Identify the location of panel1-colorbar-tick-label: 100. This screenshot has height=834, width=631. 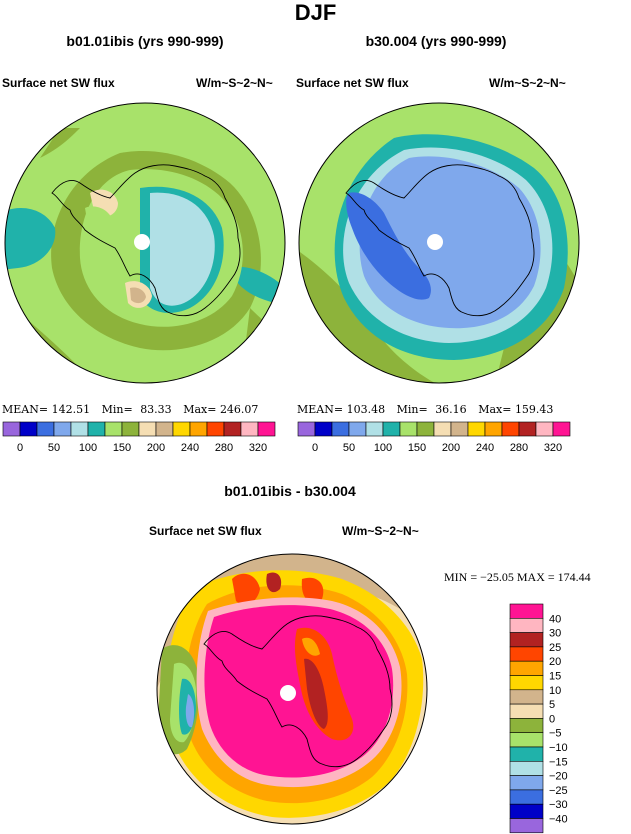
(88, 448).